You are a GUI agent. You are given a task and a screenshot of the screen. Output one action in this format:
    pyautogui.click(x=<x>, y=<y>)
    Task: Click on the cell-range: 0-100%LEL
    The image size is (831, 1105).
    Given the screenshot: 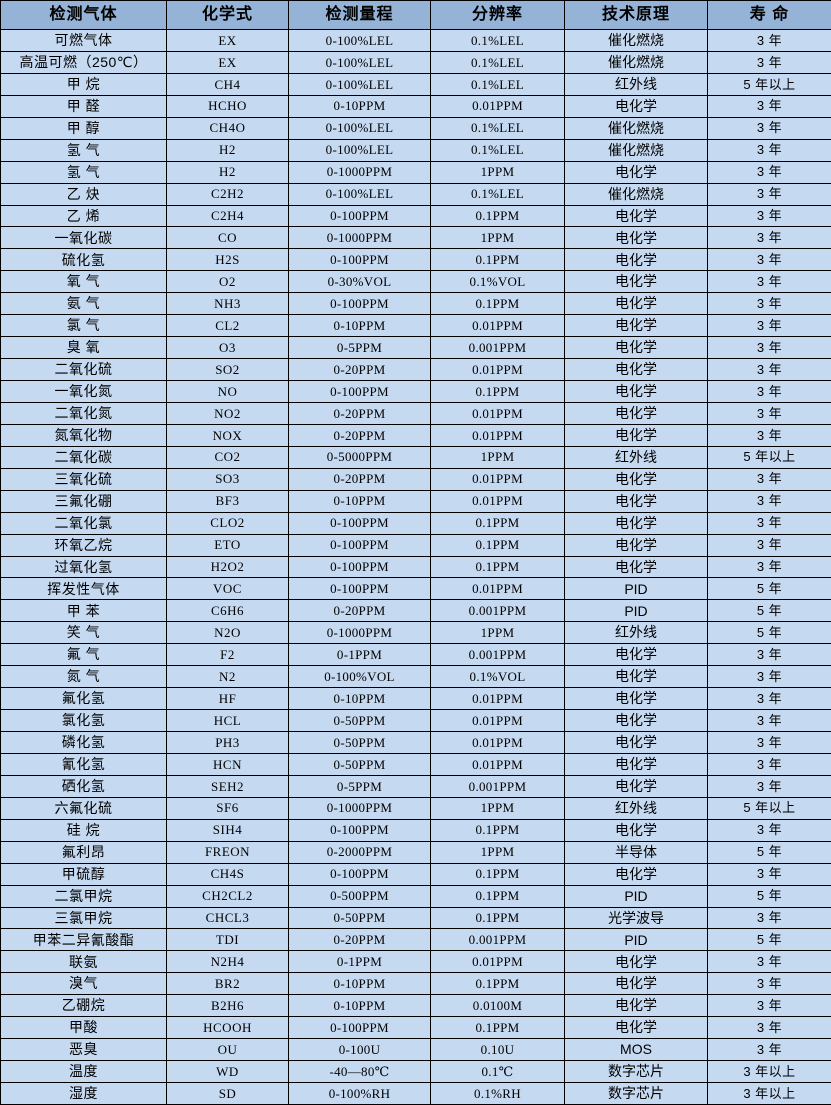 What is the action you would take?
    pyautogui.click(x=360, y=150)
    